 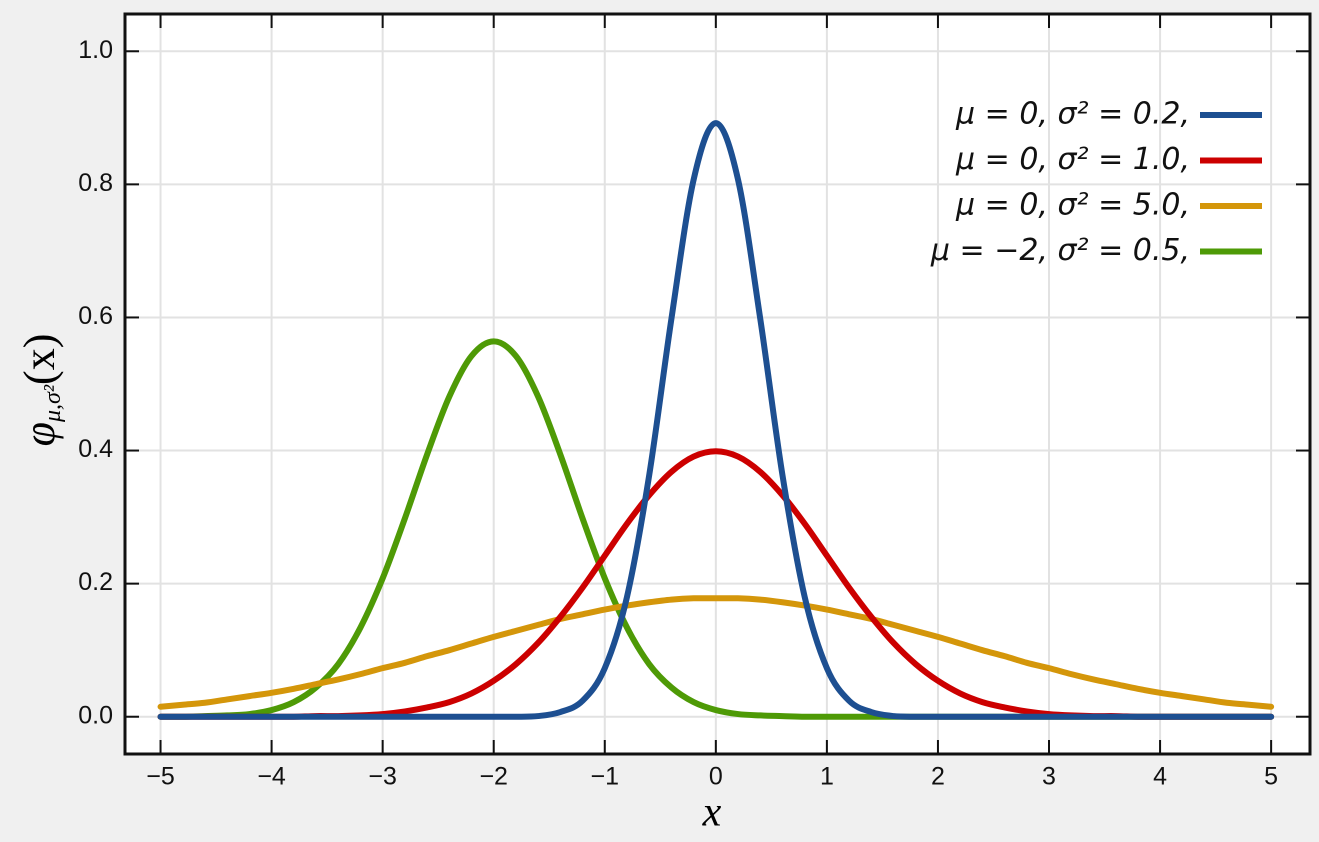 What do you see at coordinates (95, 715) in the screenshot?
I see `y-tick-label: 0.0` at bounding box center [95, 715].